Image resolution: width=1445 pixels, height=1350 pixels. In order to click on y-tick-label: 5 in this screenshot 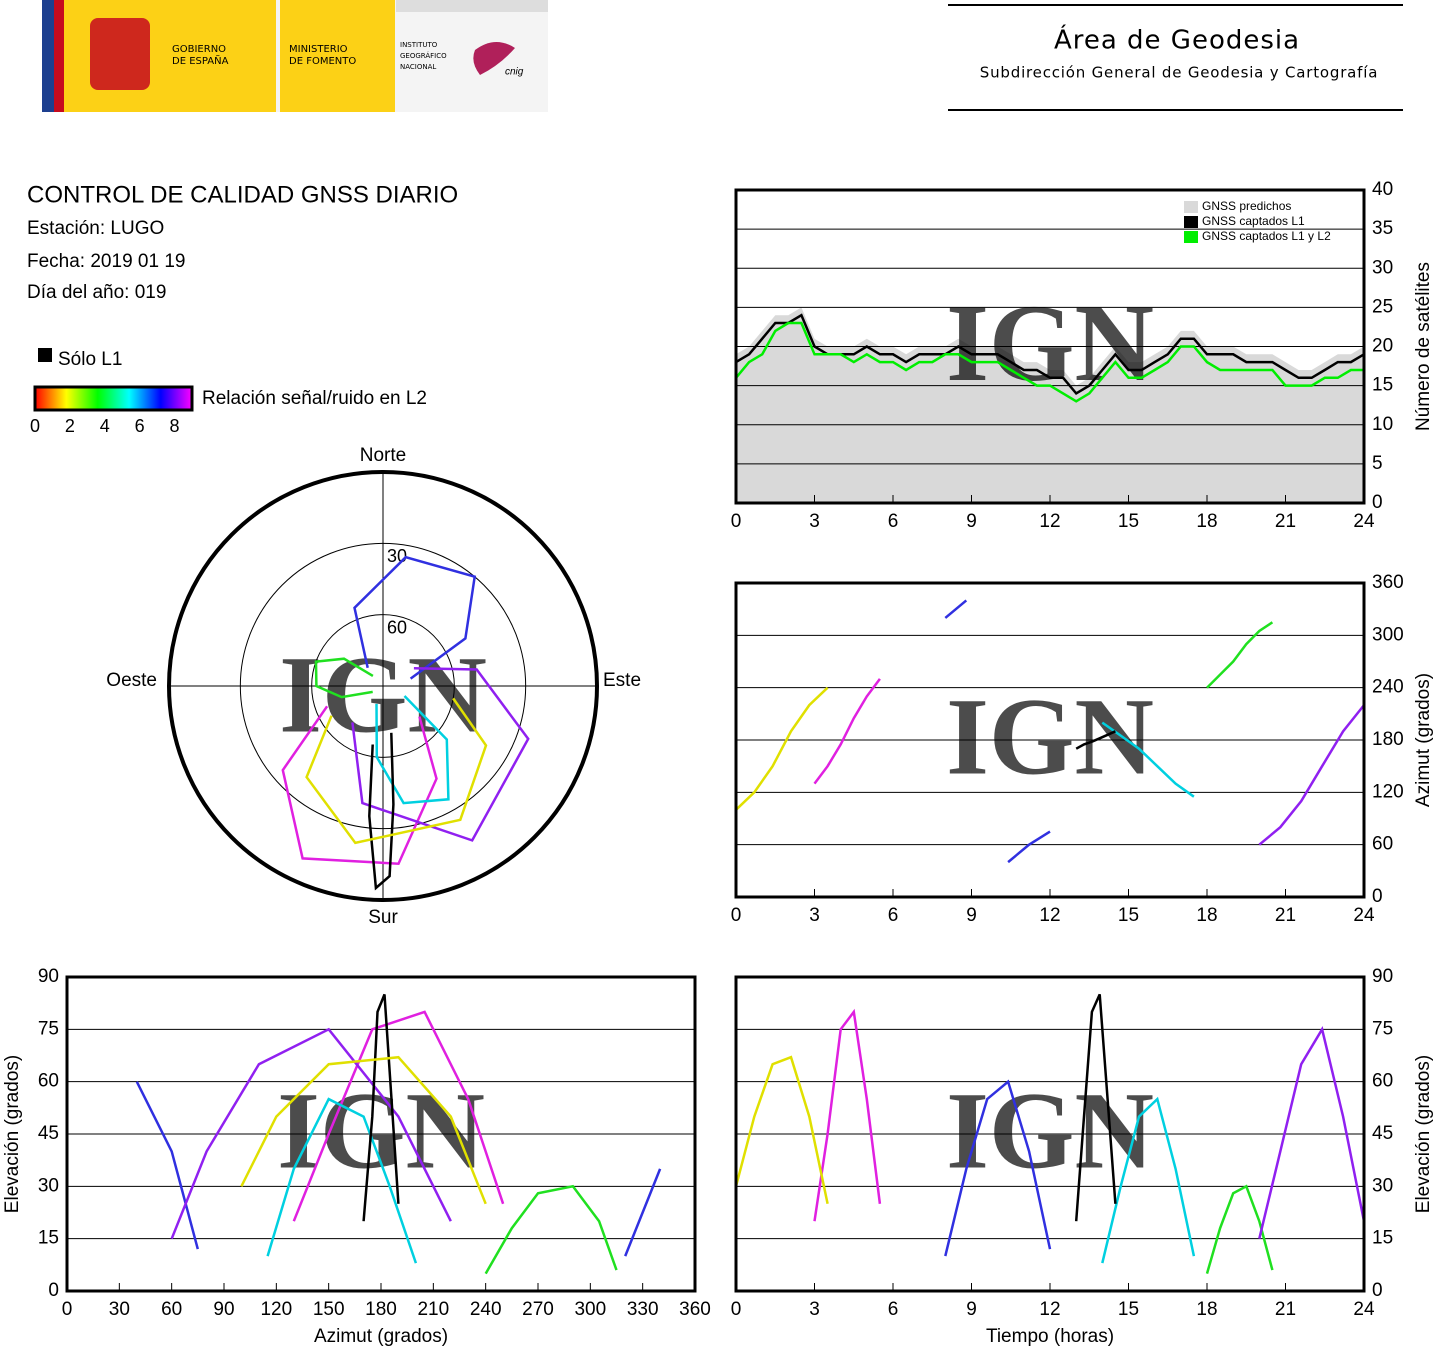, I will do `click(1377, 463)`.